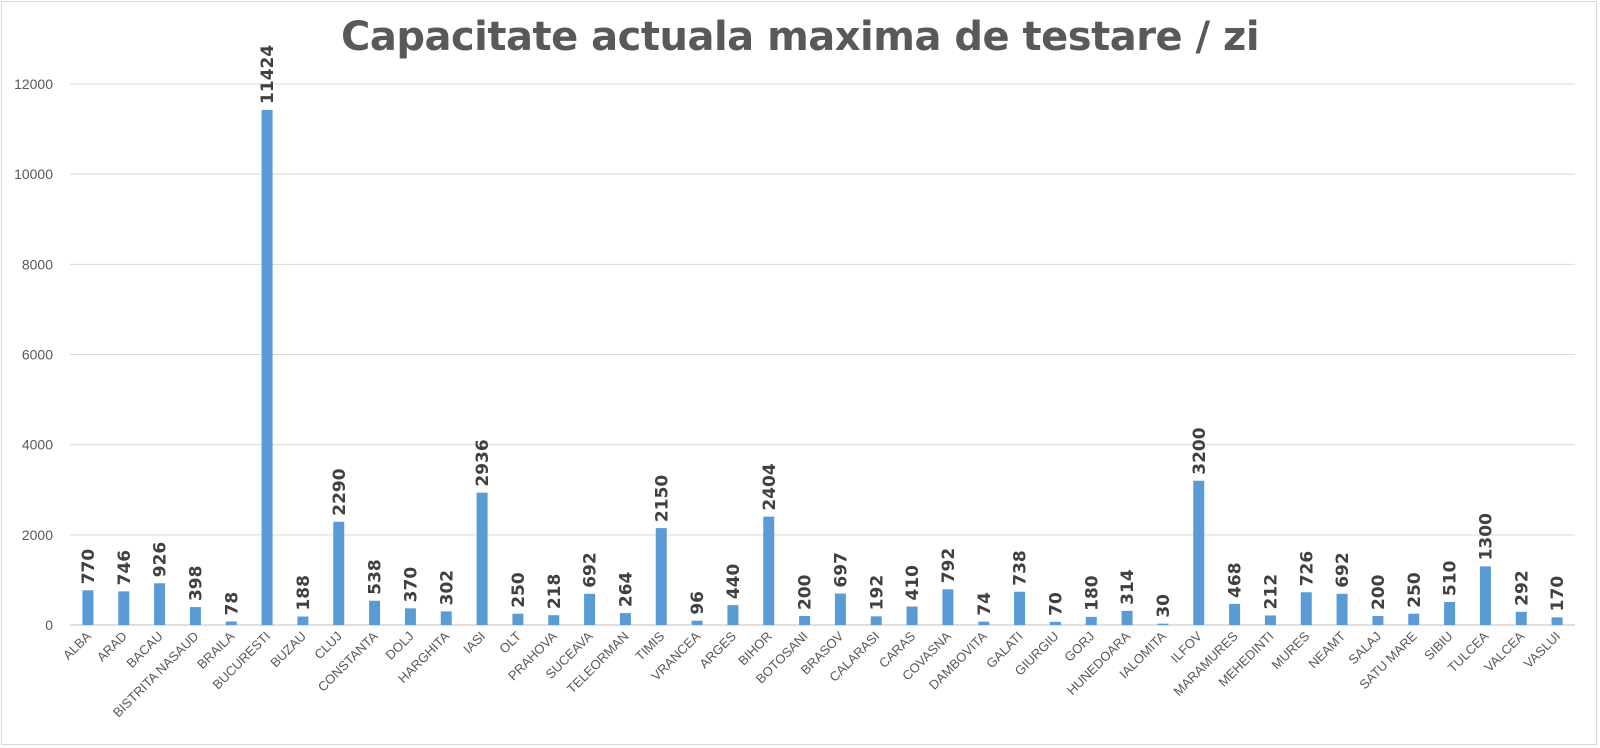 The image size is (1600, 748). I want to click on data-label: 746, so click(125, 568).